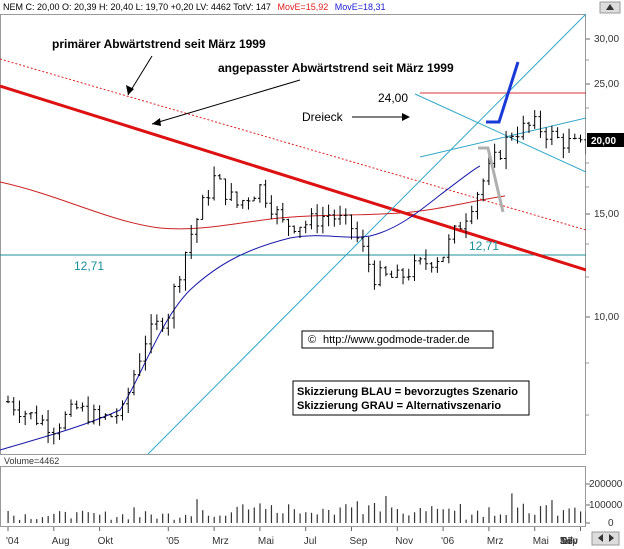  What do you see at coordinates (411, 398) in the screenshot?
I see `scenario-legend-box` at bounding box center [411, 398].